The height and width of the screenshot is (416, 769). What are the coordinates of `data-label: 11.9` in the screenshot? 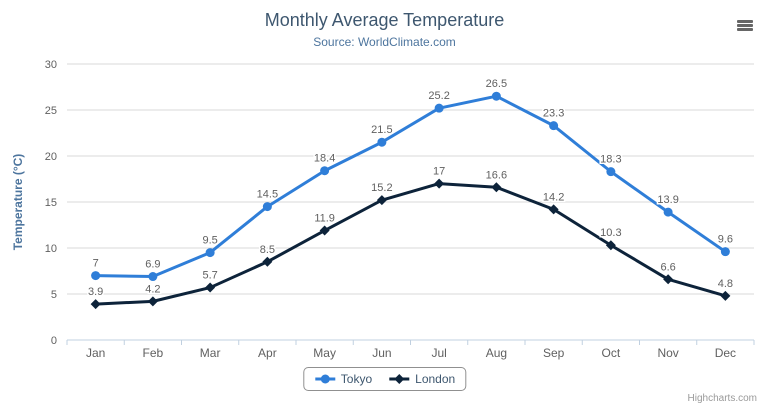 It's located at (324, 219).